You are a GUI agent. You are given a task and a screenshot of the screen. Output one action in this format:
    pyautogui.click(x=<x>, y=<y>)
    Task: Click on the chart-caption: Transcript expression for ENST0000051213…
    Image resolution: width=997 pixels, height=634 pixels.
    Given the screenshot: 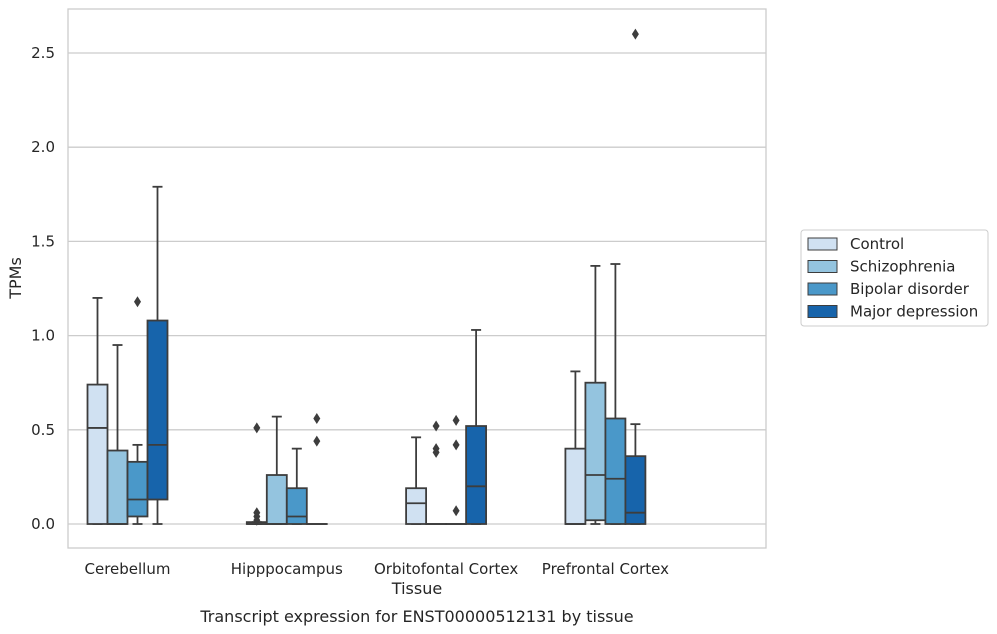 What is the action you would take?
    pyautogui.click(x=416, y=616)
    